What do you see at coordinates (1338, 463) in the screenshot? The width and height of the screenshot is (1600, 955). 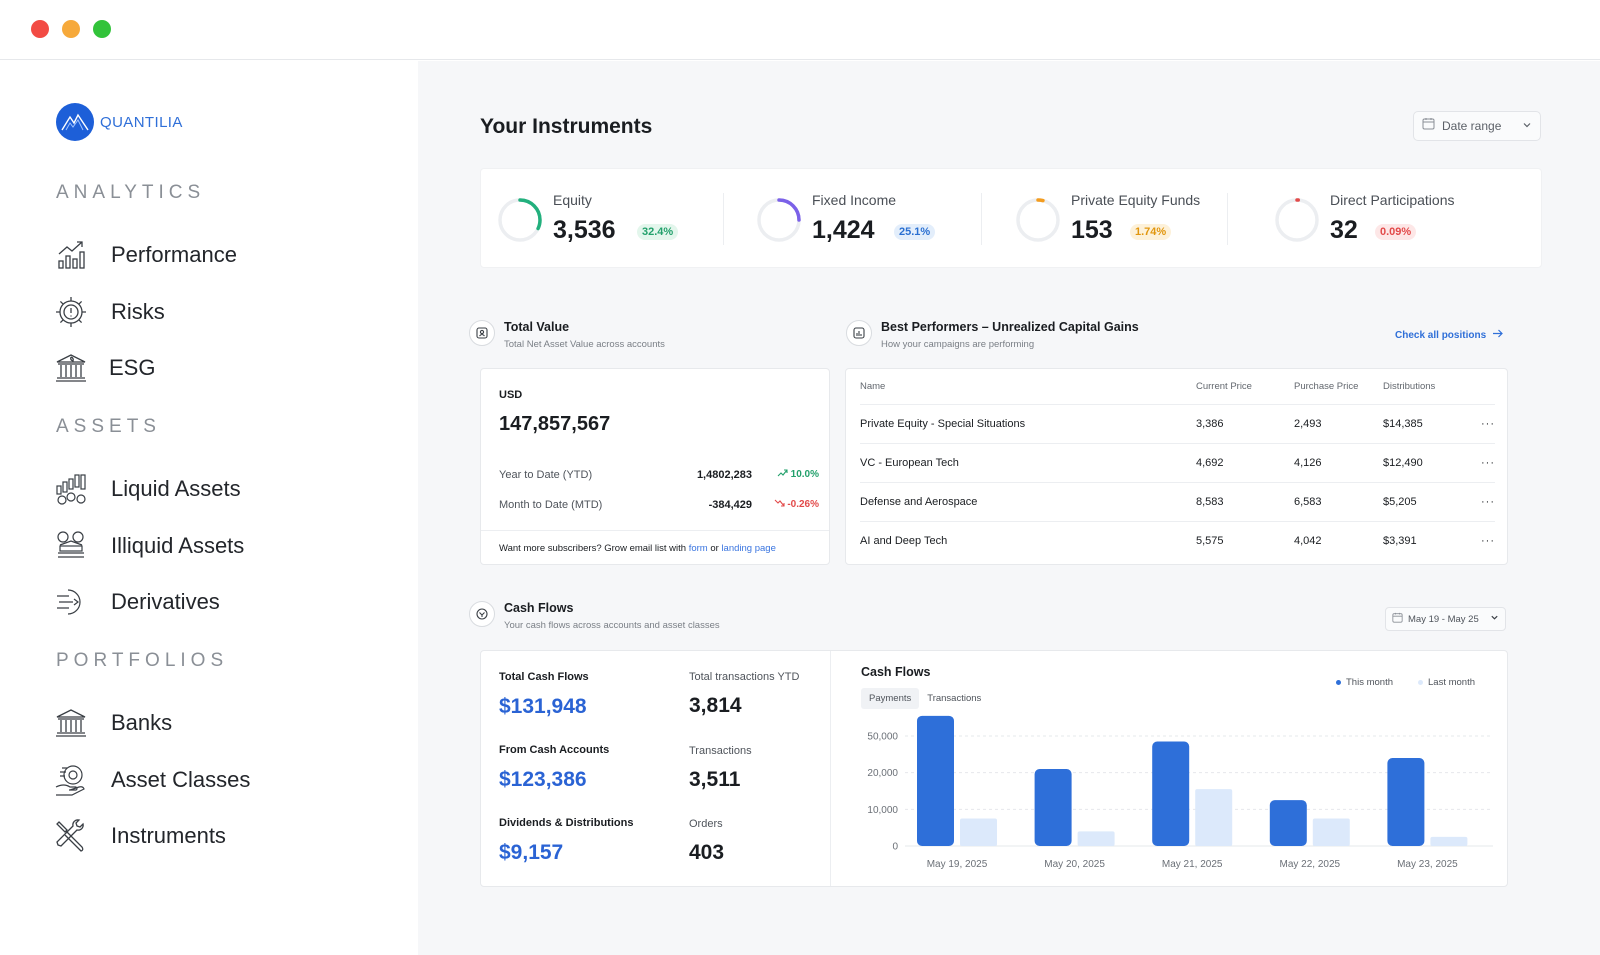 I see `row-purchase: 4,126` at bounding box center [1338, 463].